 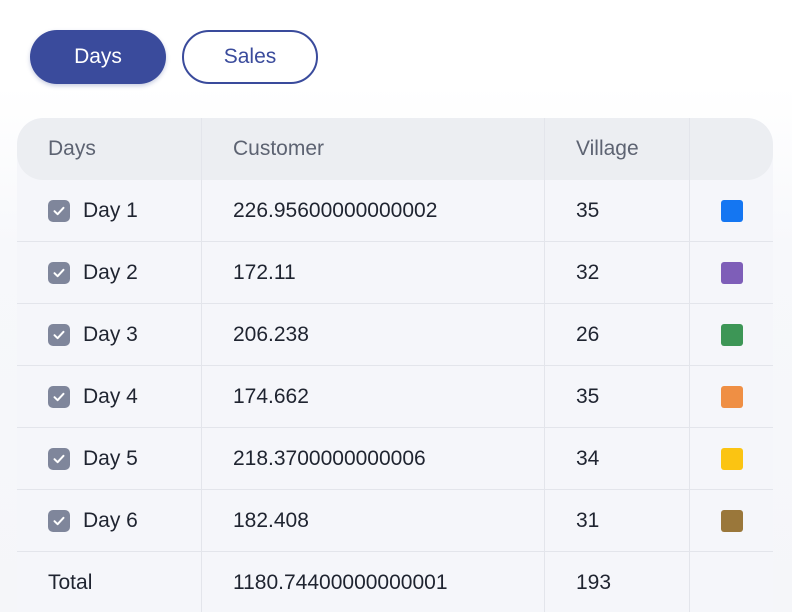 I want to click on day-cell: Day 5, so click(x=93, y=459).